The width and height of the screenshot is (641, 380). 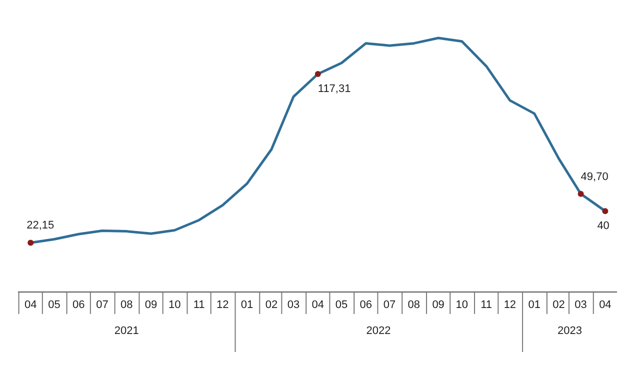 What do you see at coordinates (40, 226) in the screenshot?
I see `data-label: 22,15` at bounding box center [40, 226].